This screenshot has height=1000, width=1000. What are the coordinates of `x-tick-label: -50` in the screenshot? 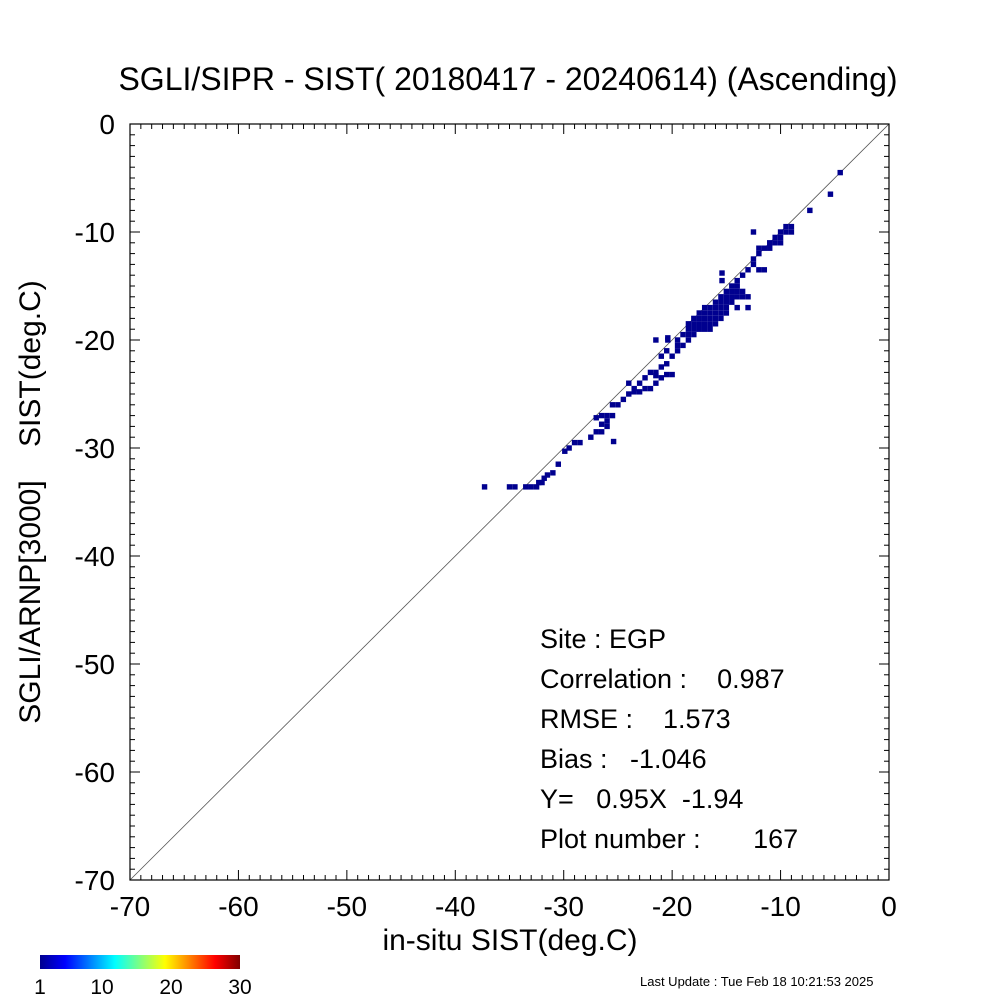 It's located at (347, 906).